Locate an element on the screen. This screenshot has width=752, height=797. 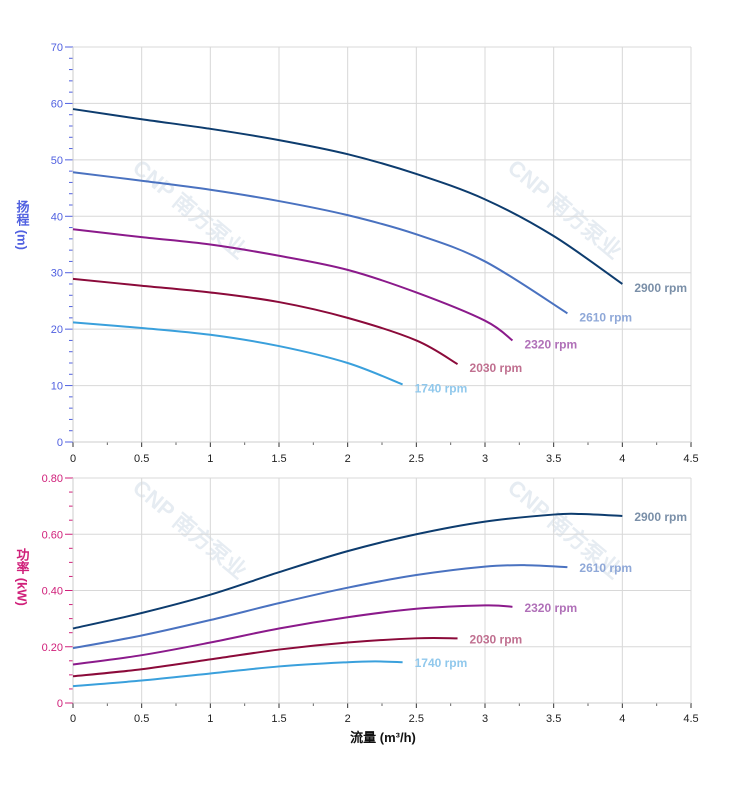
y-tick-label: 10 is located at coordinates (57, 387).